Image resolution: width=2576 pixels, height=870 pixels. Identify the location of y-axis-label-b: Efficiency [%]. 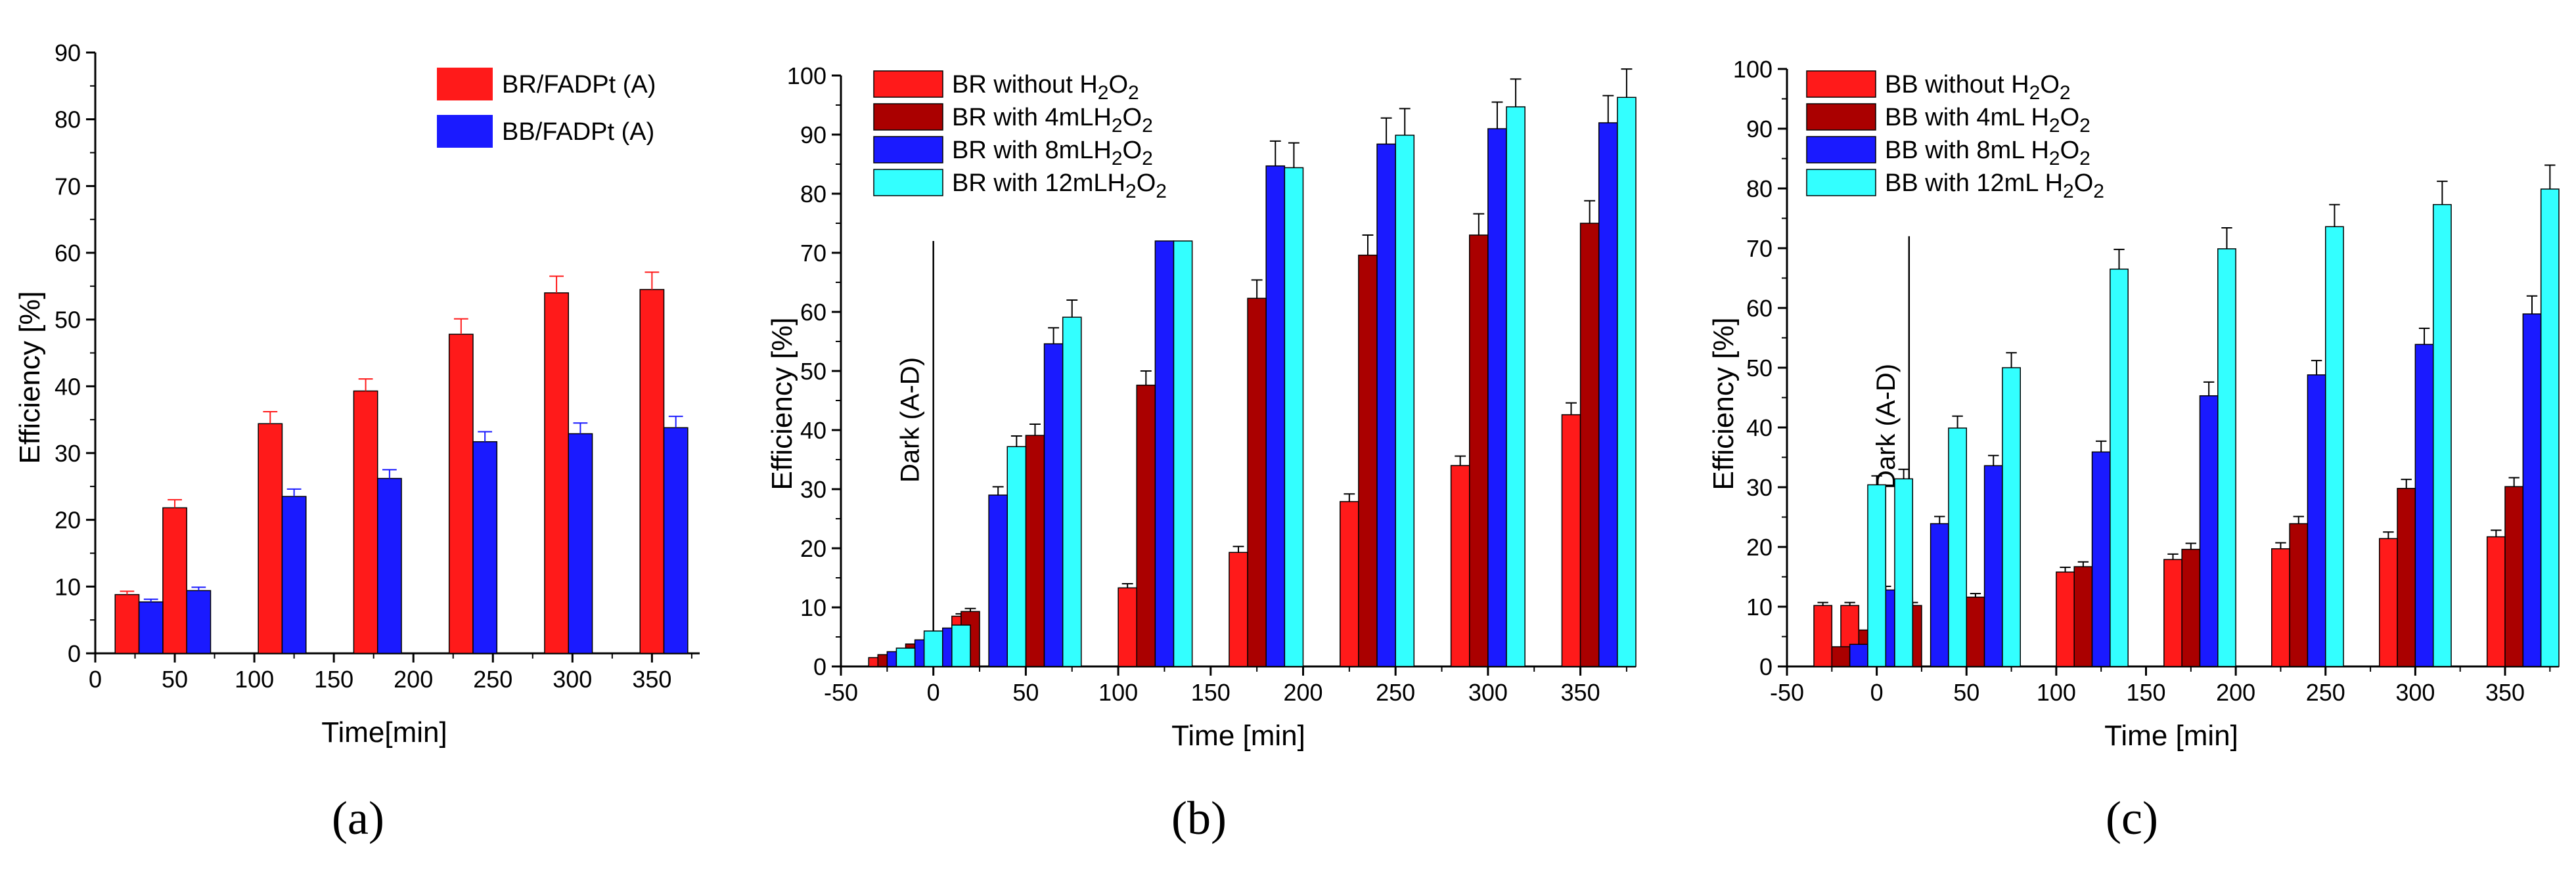
(782, 403).